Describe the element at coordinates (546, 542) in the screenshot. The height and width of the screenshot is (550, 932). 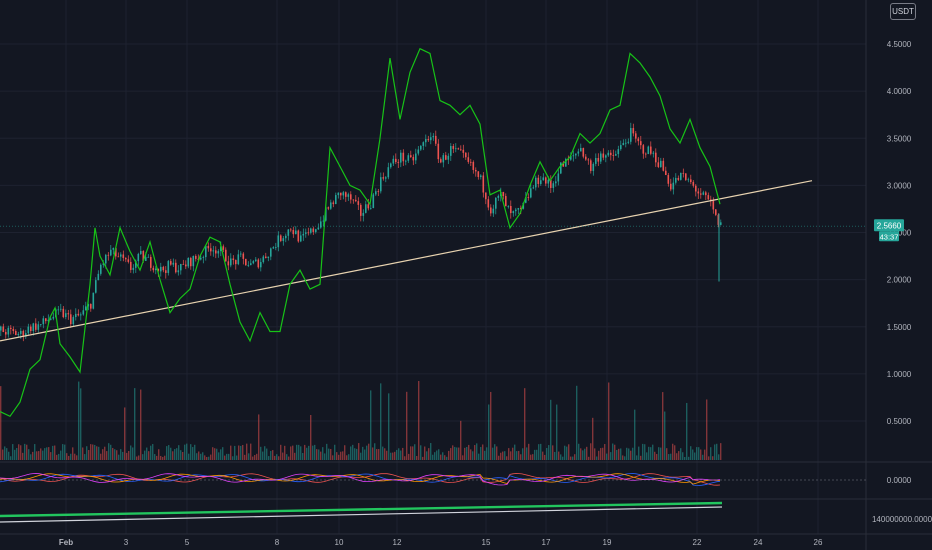
I see `time-axis-label-7: 17` at that location.